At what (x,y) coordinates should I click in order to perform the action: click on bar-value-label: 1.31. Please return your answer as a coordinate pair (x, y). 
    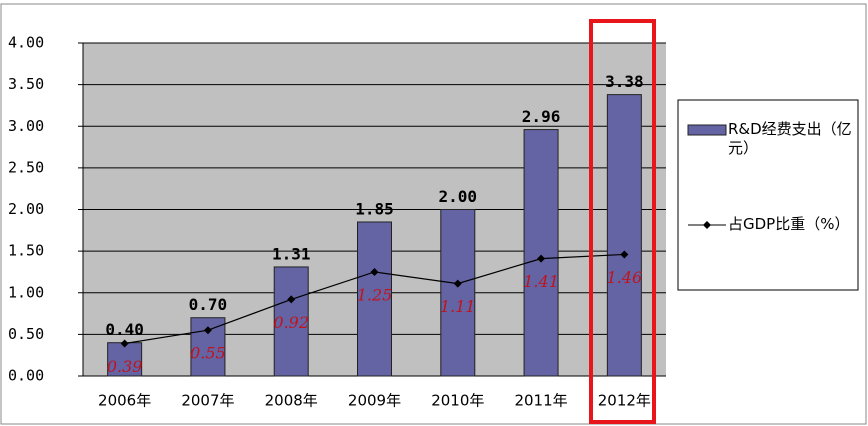
    Looking at the image, I should click on (291, 253).